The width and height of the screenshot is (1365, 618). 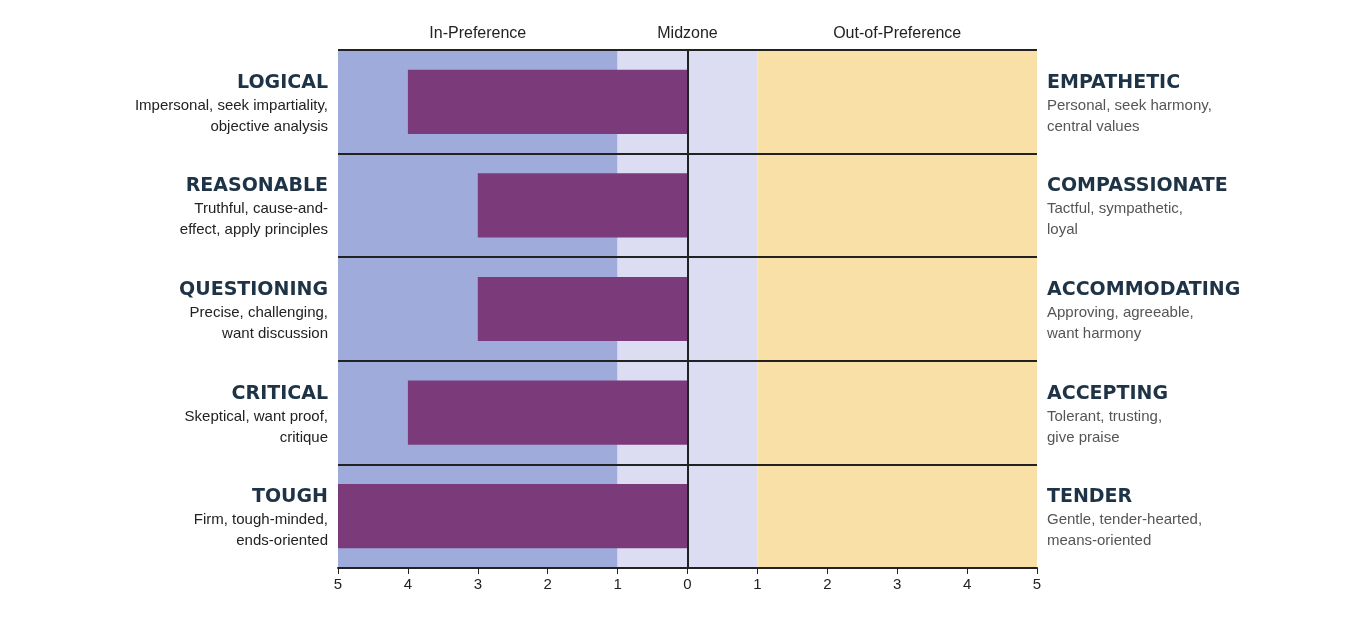 I want to click on x-tick-label: 0, so click(x=687, y=583).